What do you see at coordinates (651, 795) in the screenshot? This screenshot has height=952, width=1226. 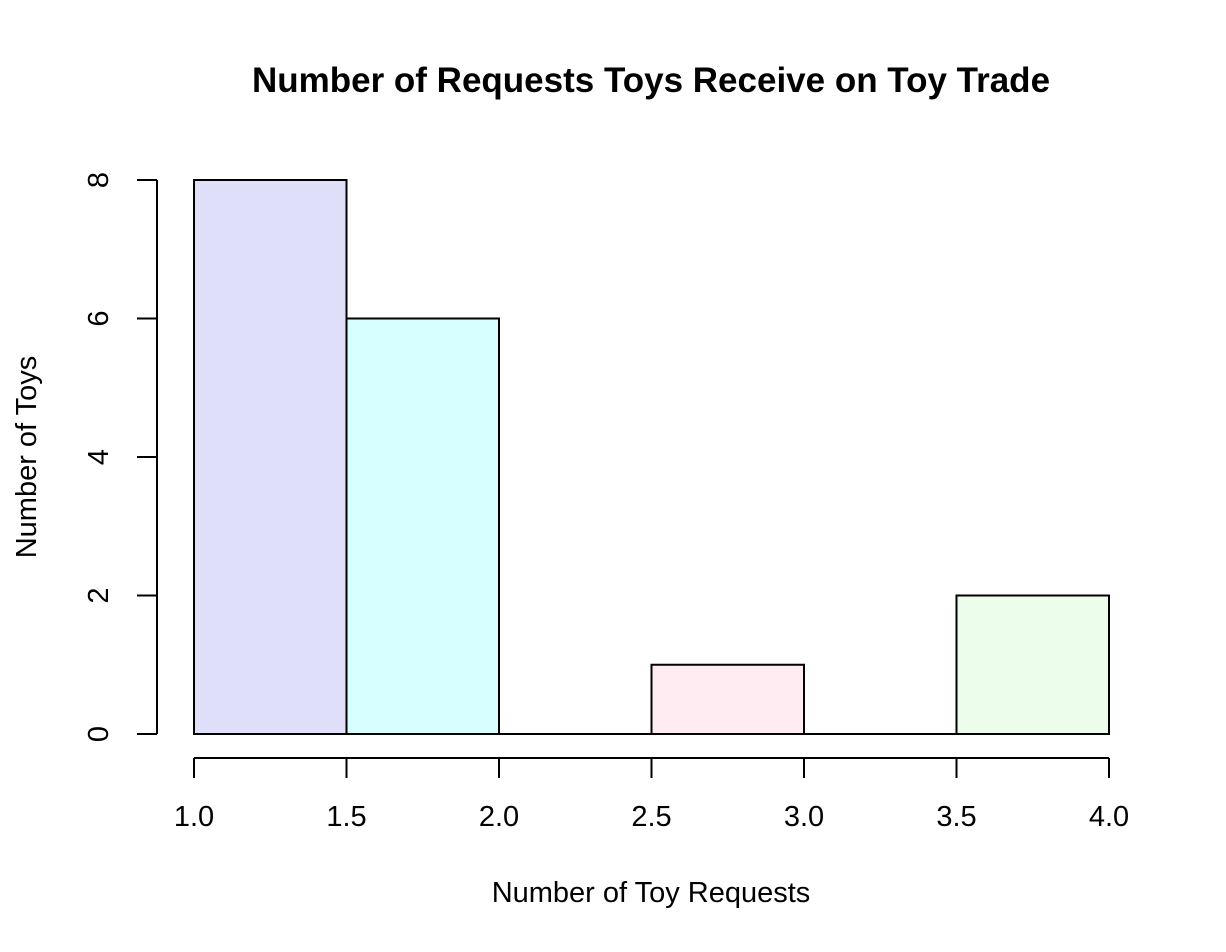 I see `x-axis: 1.0 1.5 2.0 2.5 3.0 3.5 4.0` at bounding box center [651, 795].